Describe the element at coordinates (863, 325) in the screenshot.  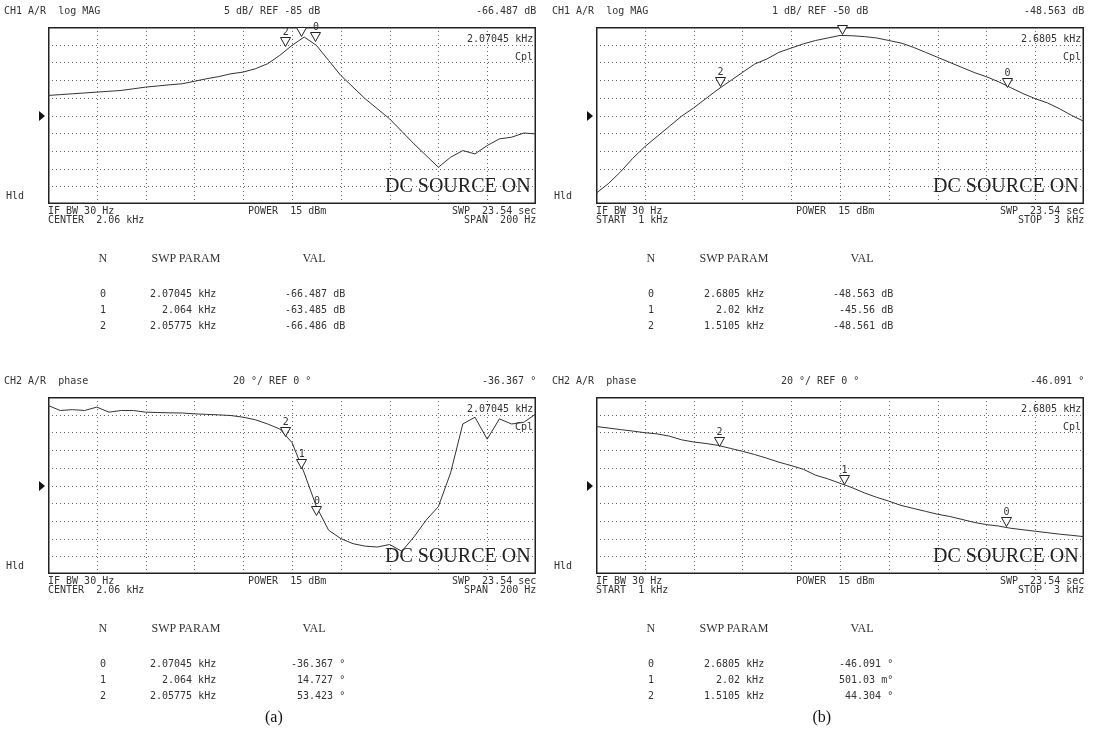
I see `text: -48.561 dB` at that location.